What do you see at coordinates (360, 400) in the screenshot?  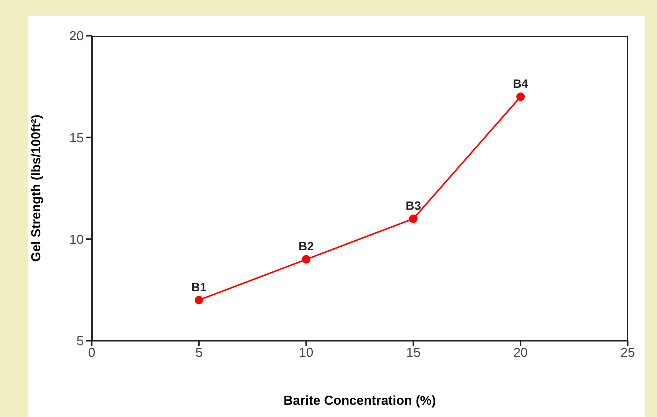 I see `x-axis-title: Barite Concentration (%)` at bounding box center [360, 400].